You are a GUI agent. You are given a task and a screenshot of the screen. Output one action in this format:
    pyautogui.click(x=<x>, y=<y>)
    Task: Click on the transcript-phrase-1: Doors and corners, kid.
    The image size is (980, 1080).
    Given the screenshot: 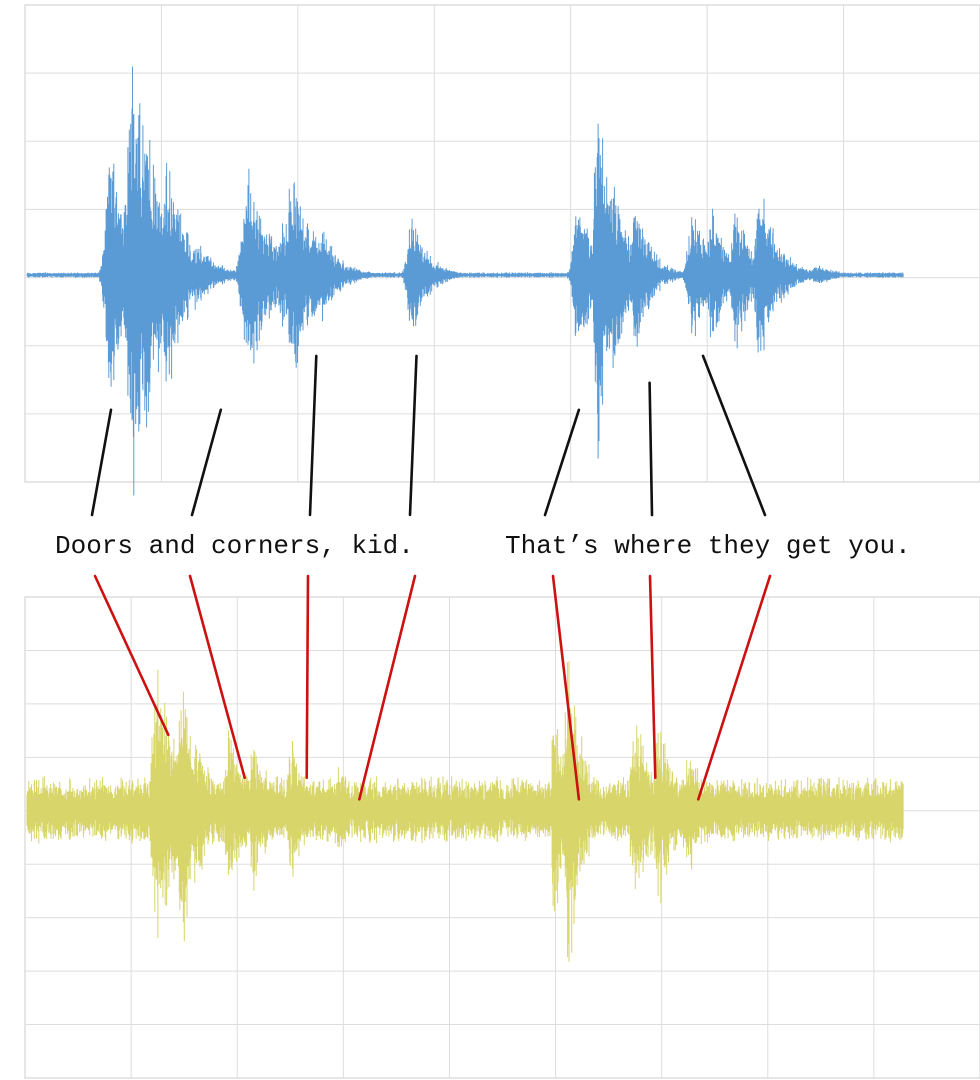 What is the action you would take?
    pyautogui.click(x=234, y=546)
    